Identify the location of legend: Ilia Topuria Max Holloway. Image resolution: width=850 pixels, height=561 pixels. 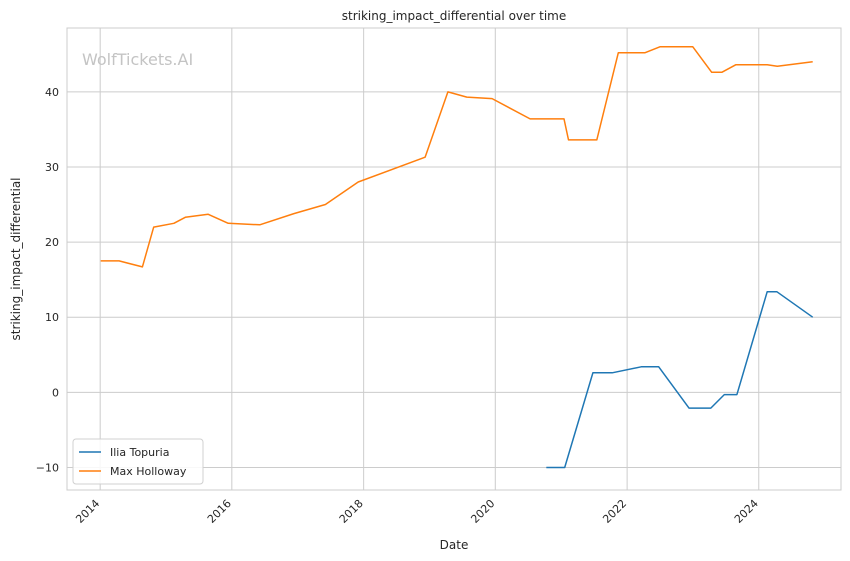
(138, 461).